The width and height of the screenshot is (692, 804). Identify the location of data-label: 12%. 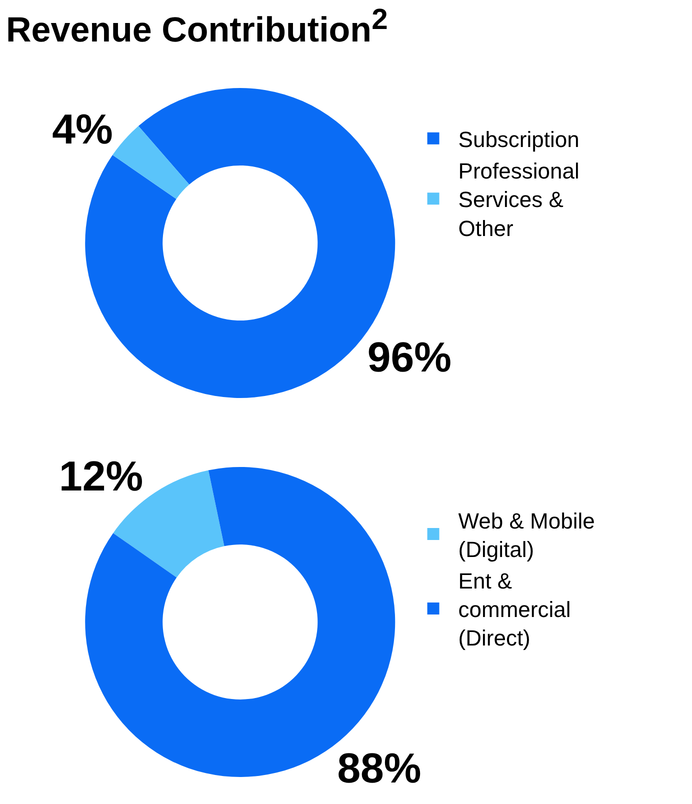
(101, 476).